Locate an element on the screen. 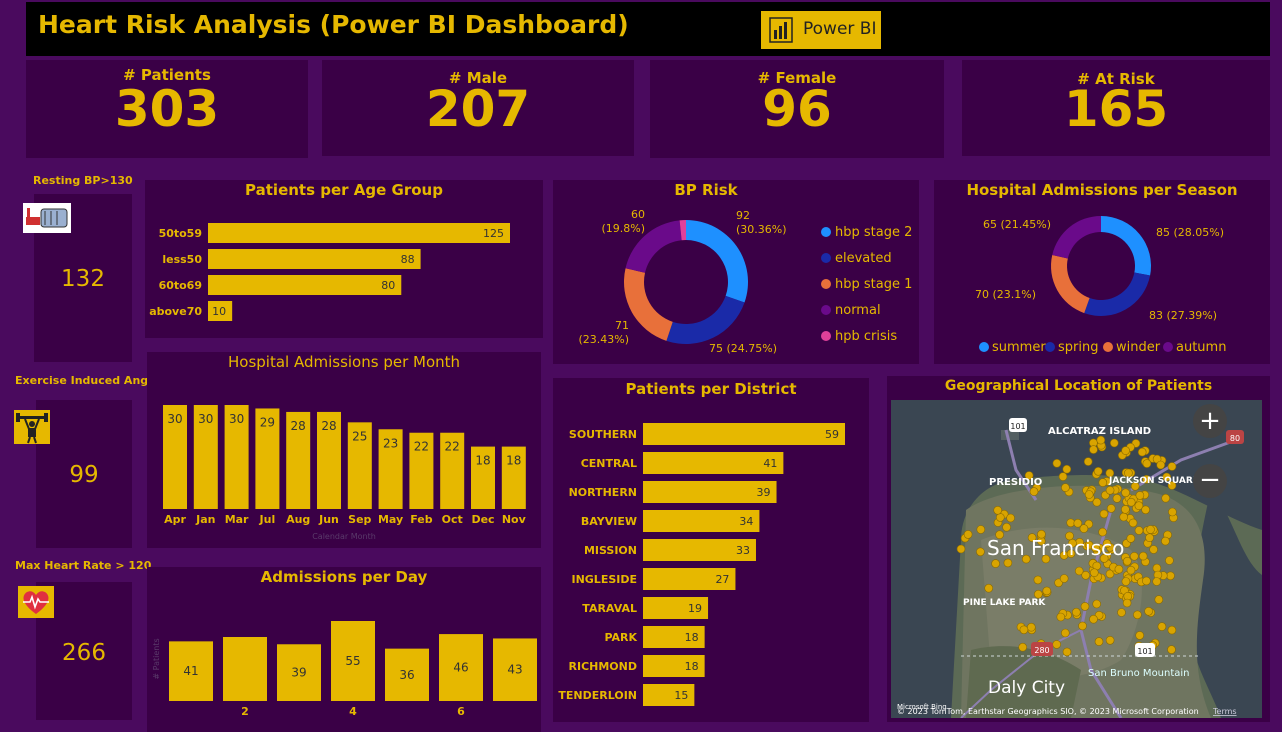 This screenshot has width=1282, height=732. slice-hpb-crisis is located at coordinates (682, 230).